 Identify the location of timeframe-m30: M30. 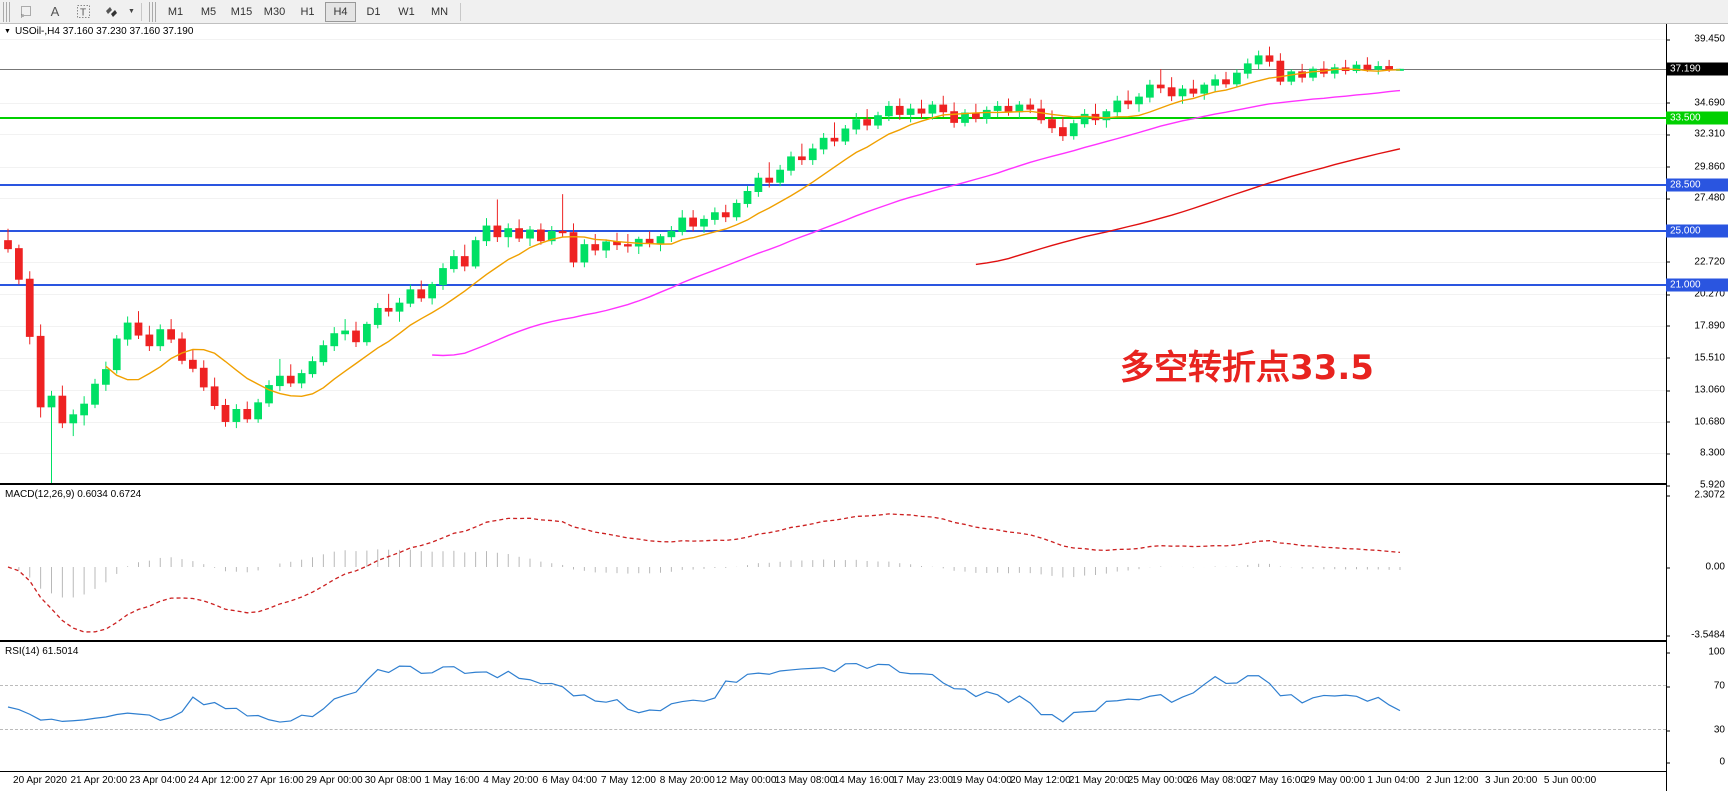
(274, 11).